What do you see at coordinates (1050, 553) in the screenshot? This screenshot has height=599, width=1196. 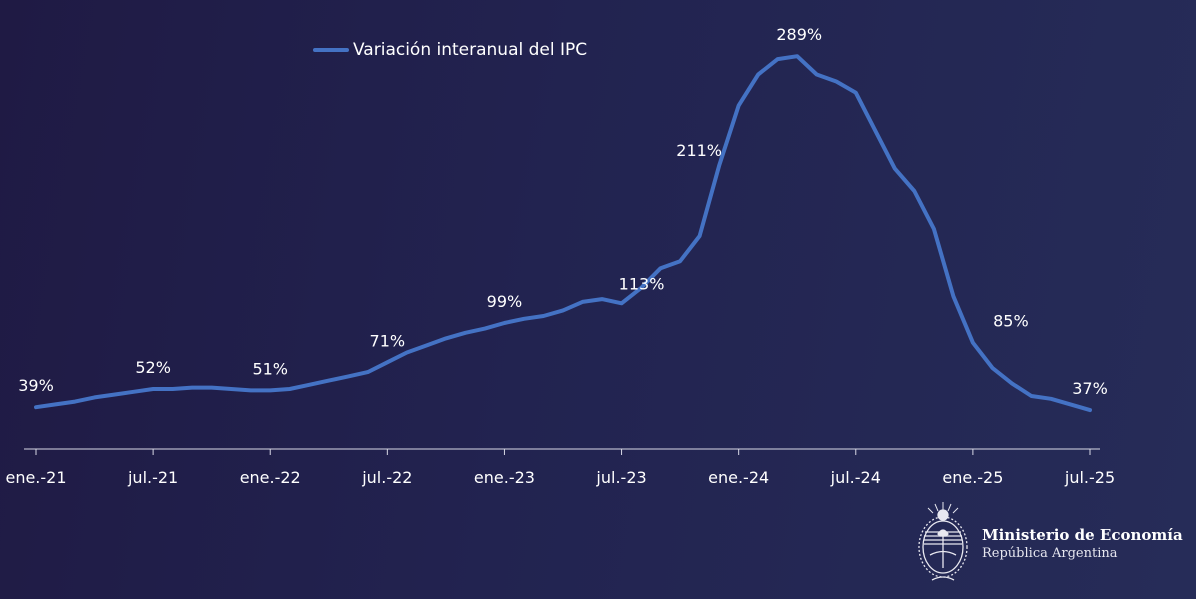 I see `ministry-subtitle: República Argentina` at bounding box center [1050, 553].